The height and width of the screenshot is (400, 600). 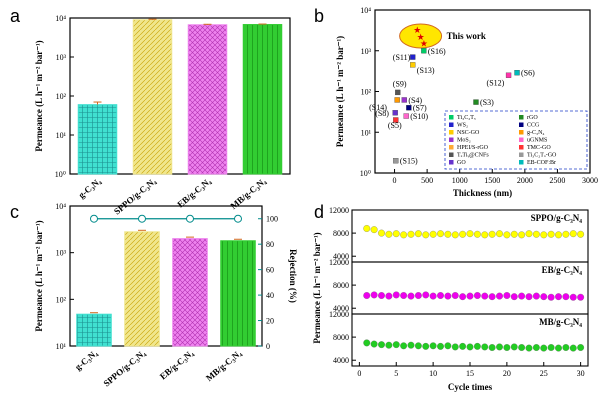 I want to click on x-tick-label: 1500, so click(x=492, y=180).